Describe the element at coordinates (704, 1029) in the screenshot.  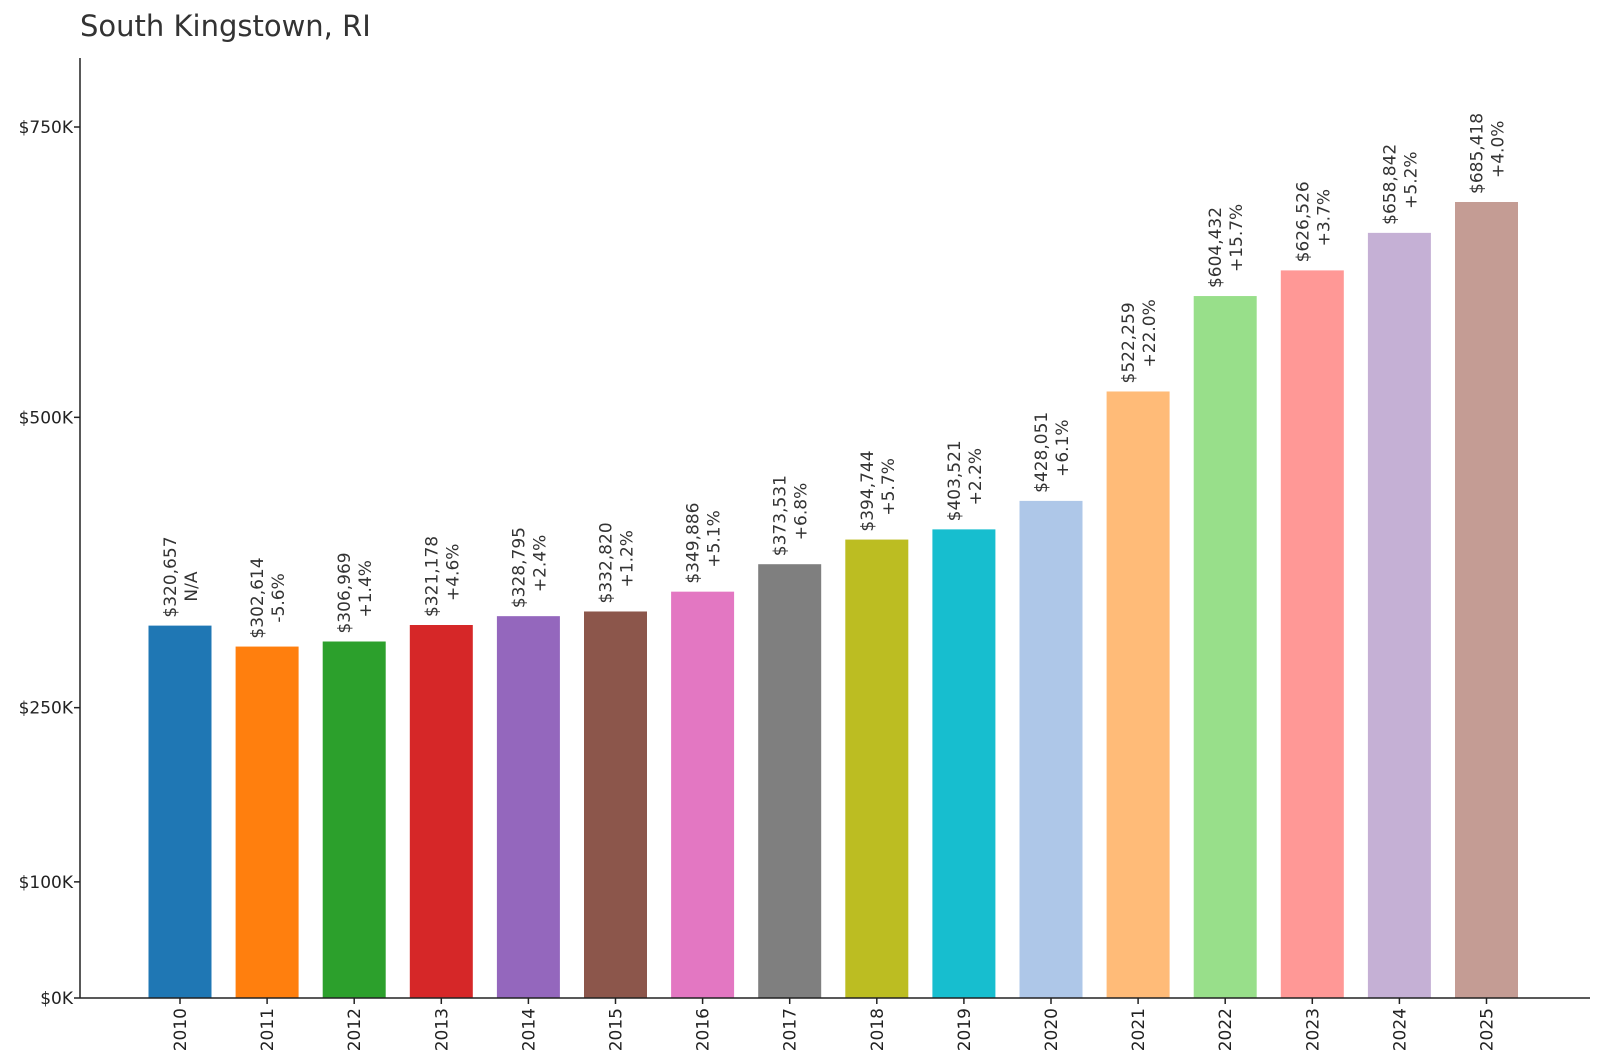
I see `x-tick-label: 2016` at that location.